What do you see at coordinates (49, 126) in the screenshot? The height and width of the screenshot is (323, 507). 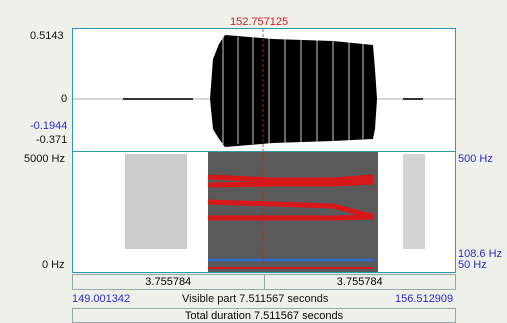 I see `waveform-cursor-amplitude-label: -0.1944` at bounding box center [49, 126].